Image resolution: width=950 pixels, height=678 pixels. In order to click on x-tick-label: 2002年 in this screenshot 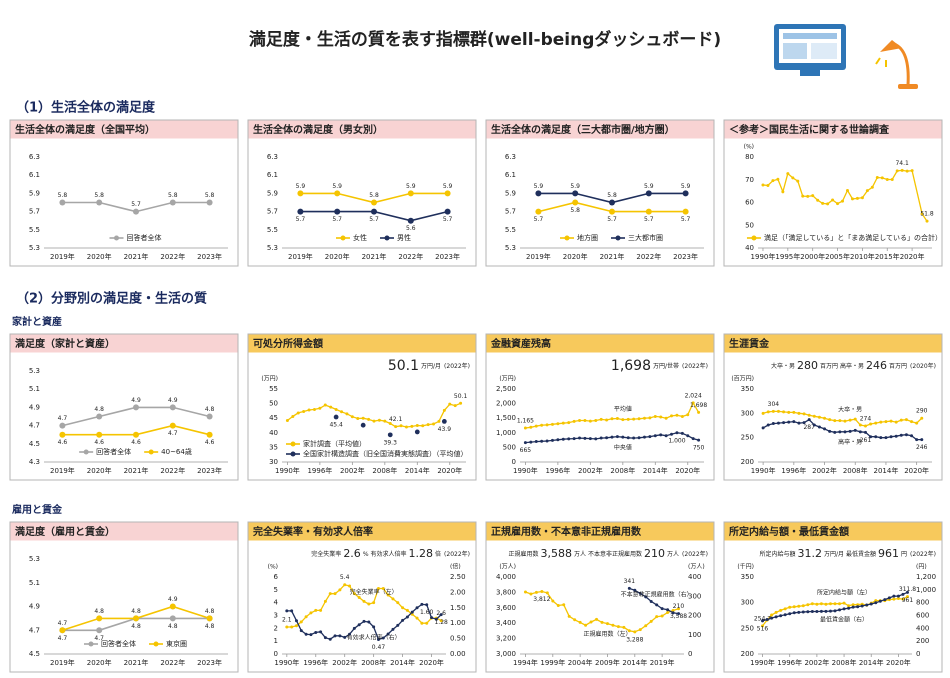, I will do `click(824, 470)`.